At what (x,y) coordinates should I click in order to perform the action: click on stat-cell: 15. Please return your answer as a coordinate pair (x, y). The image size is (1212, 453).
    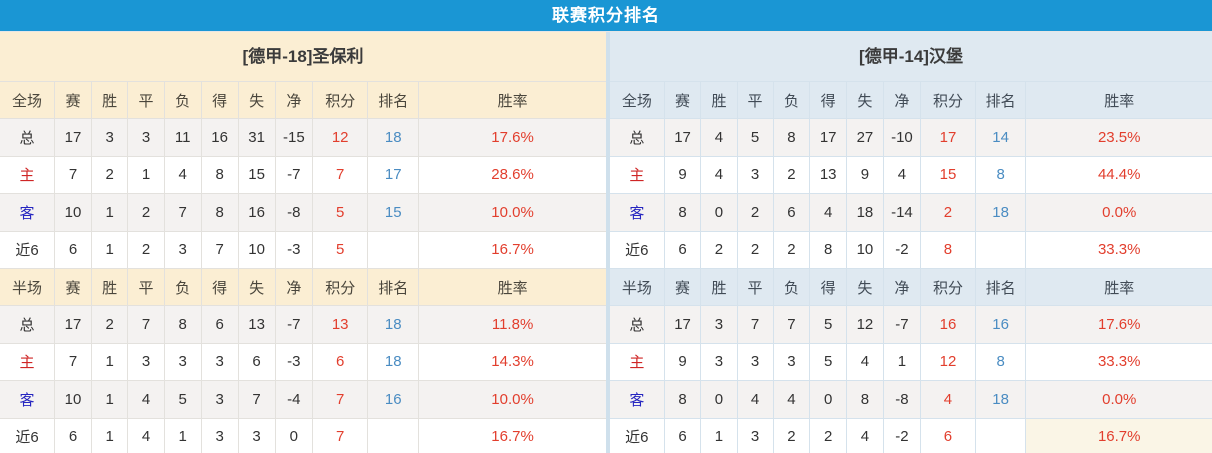
    Looking at the image, I should click on (257, 174).